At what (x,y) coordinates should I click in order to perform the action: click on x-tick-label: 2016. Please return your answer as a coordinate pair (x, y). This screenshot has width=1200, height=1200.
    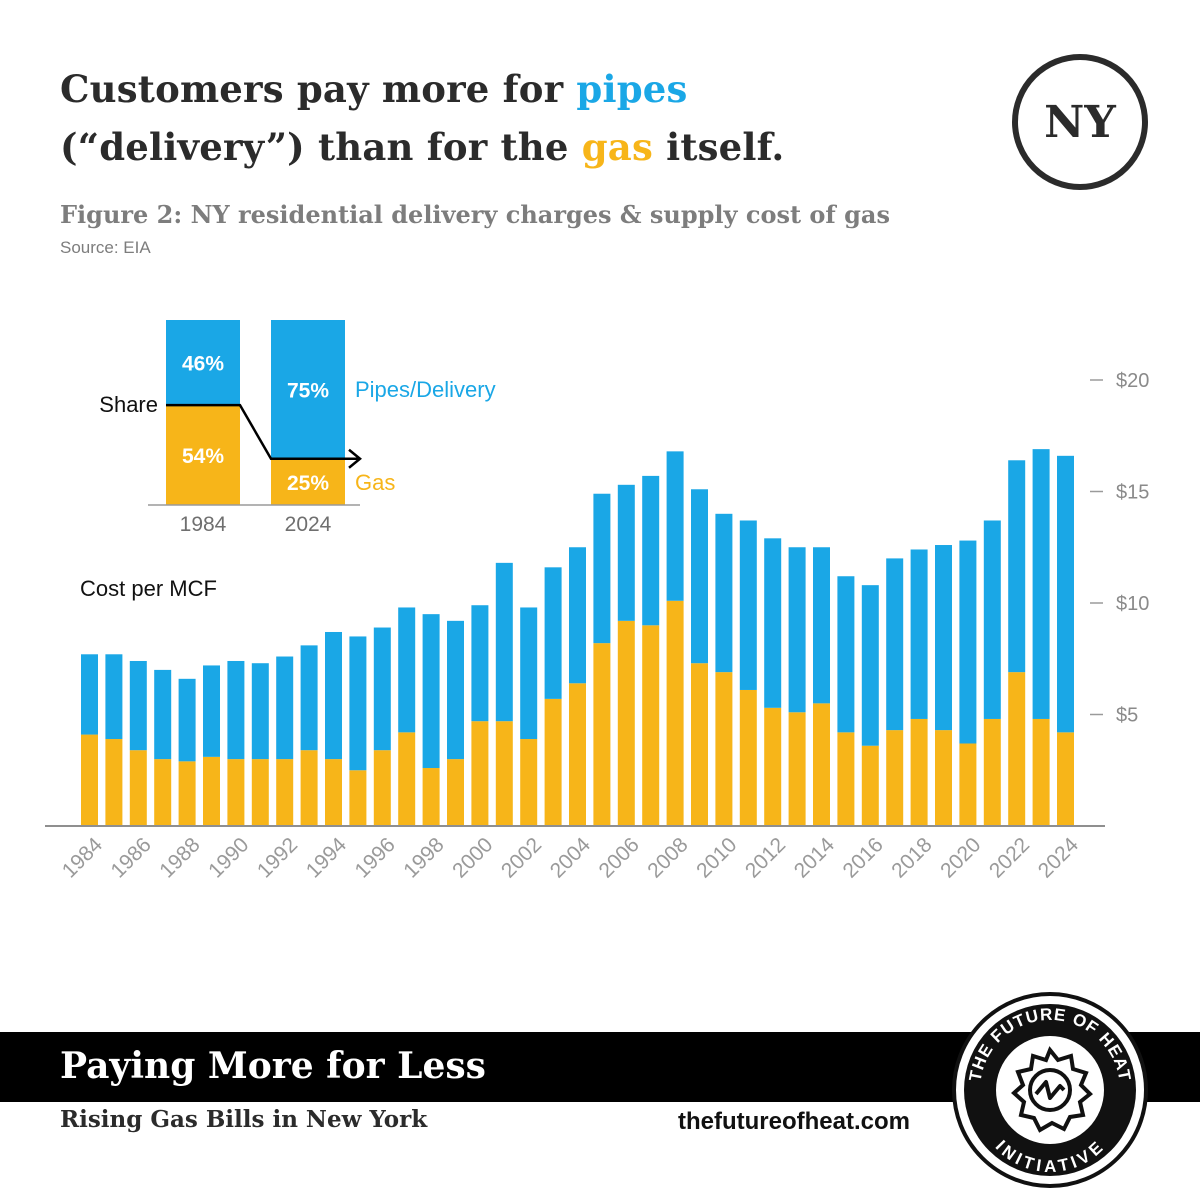
    Looking at the image, I should click on (863, 857).